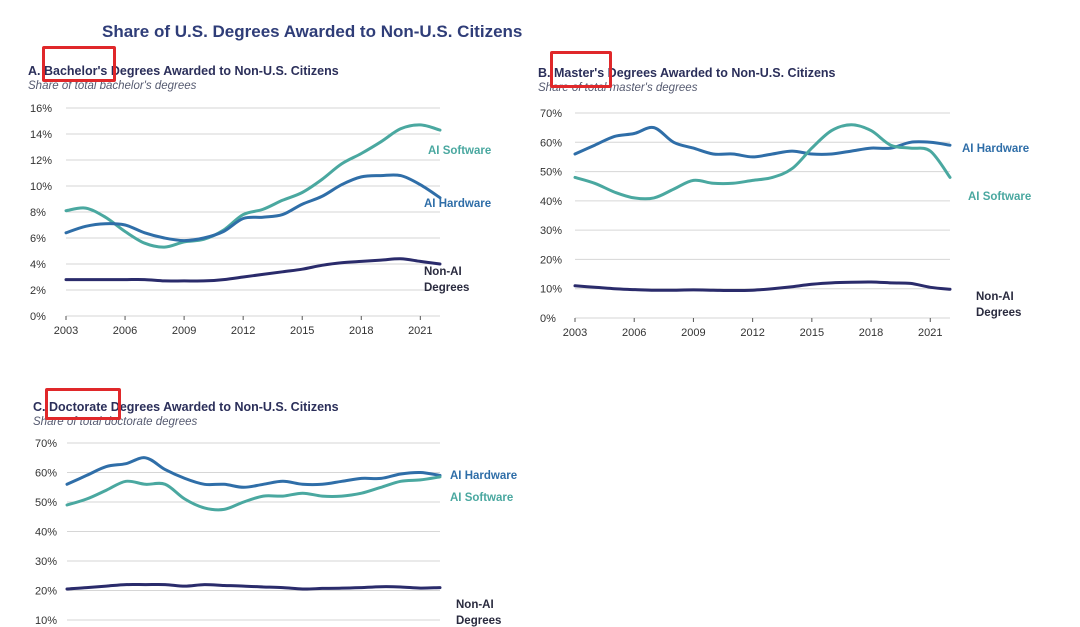  Describe the element at coordinates (238, 532) in the screenshot. I see `line-chart-doctorate: 10% 20% 30% 40% 50% 60% 70%` at that location.